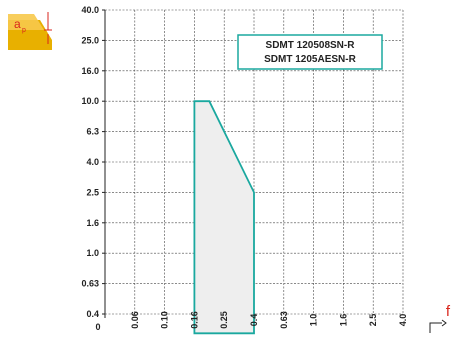 The image size is (452, 344). What do you see at coordinates (92, 314) in the screenshot?
I see `y-tick-label: 0.4` at bounding box center [92, 314].